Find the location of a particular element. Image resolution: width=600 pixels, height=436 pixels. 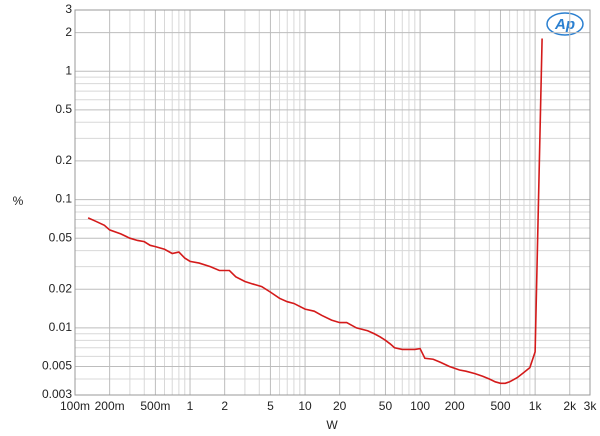

y-tick-label: 1 is located at coordinates (68, 70).